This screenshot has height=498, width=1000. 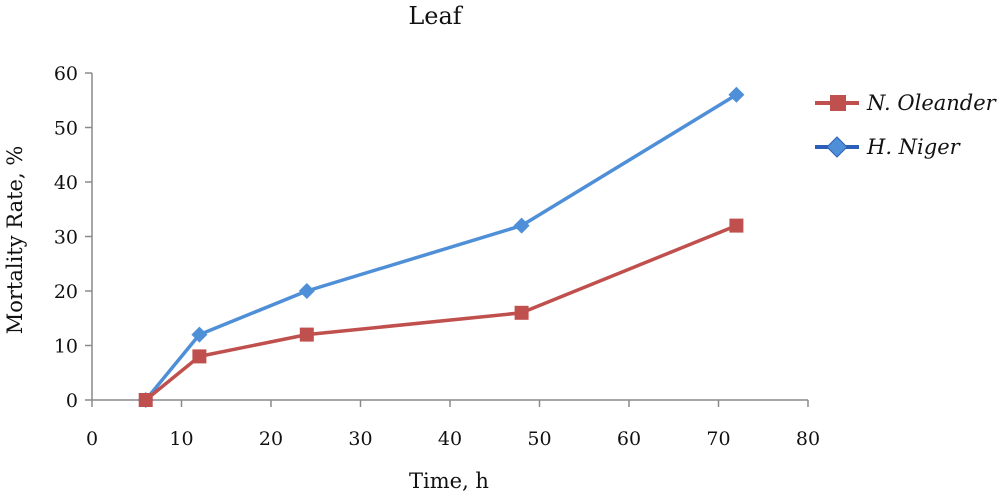 What do you see at coordinates (66, 292) in the screenshot?
I see `y-tick-label: 20` at bounding box center [66, 292].